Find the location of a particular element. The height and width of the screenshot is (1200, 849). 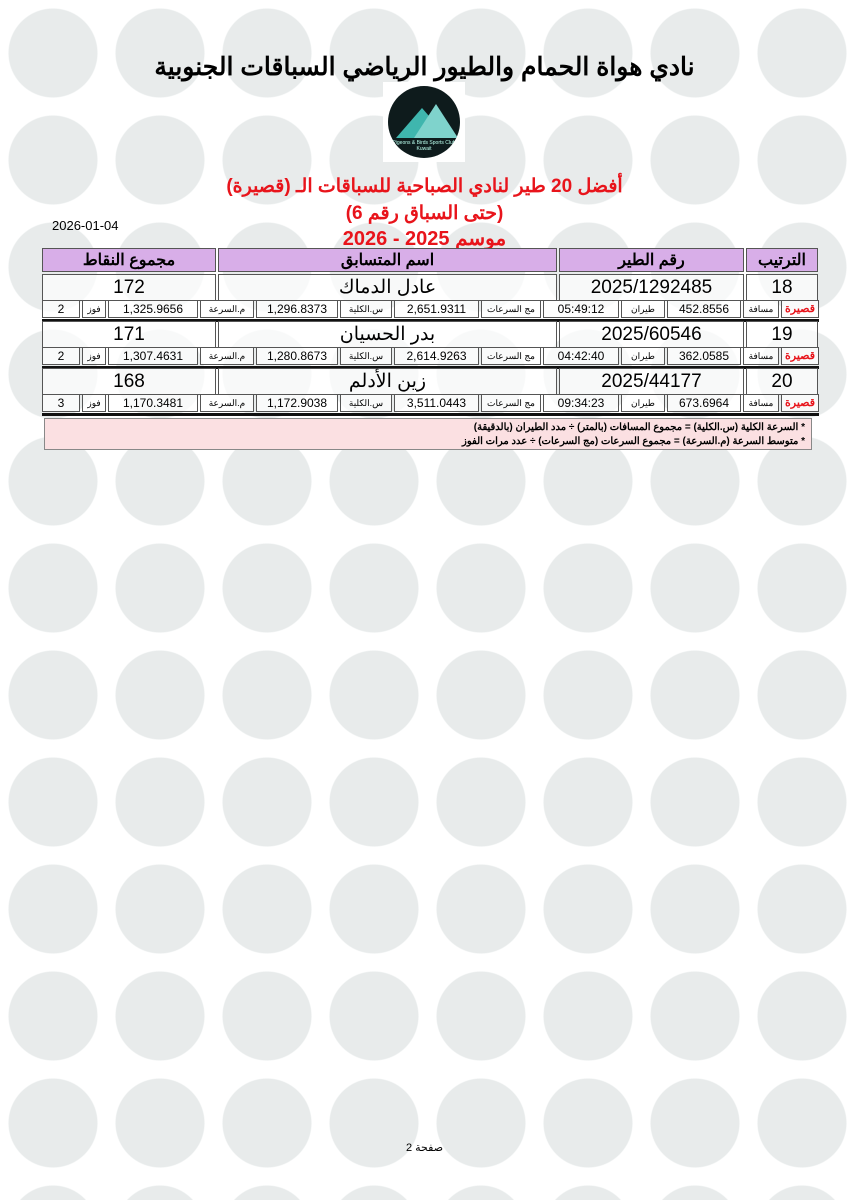

avg-speed-value: 1,307.4631 is located at coordinates (153, 356).